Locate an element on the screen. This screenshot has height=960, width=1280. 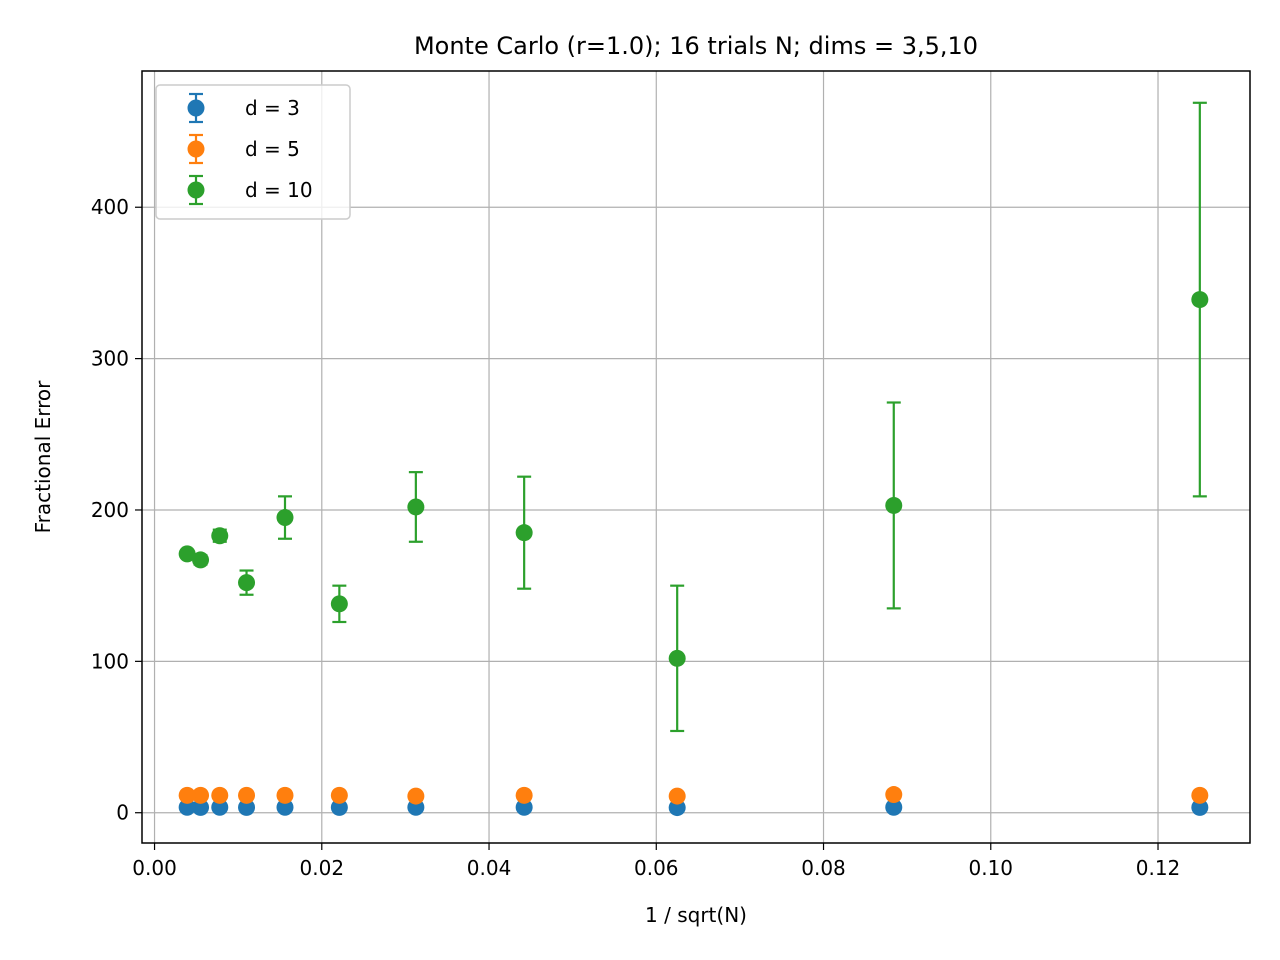
y-tick-label: 100 is located at coordinates (110, 661).